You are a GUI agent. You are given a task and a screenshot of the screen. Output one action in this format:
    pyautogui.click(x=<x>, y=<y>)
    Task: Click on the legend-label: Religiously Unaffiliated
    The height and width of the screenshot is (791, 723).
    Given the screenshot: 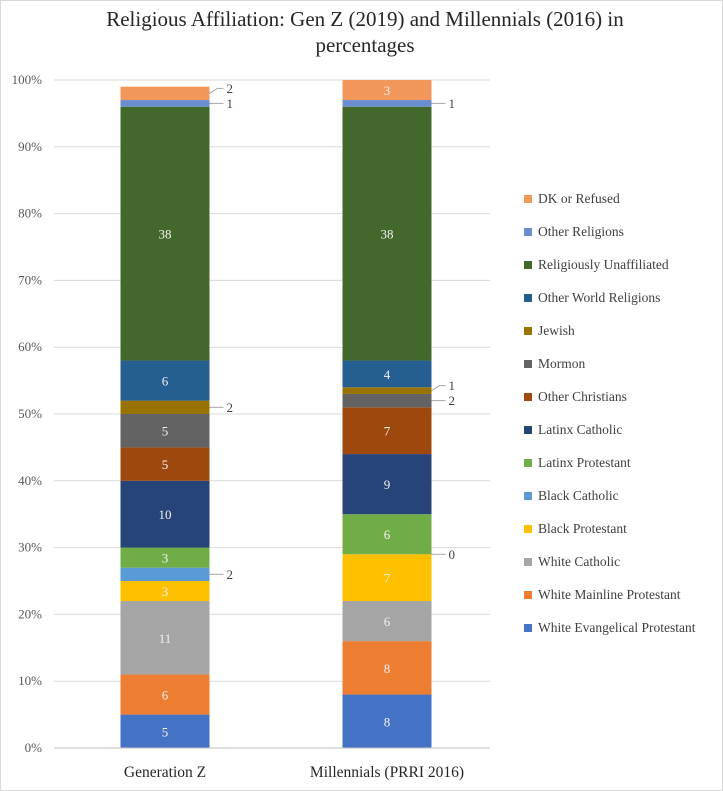 What is the action you would take?
    pyautogui.click(x=603, y=264)
    